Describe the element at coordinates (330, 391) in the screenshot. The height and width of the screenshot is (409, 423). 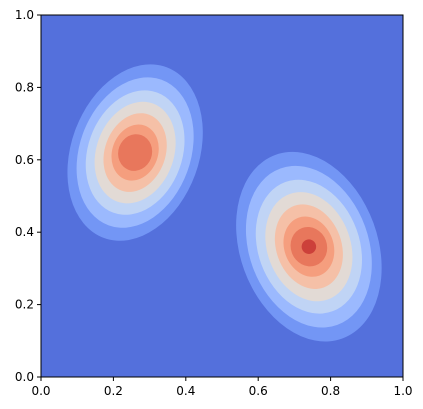
I see `x-tick-label: 0.8` at that location.